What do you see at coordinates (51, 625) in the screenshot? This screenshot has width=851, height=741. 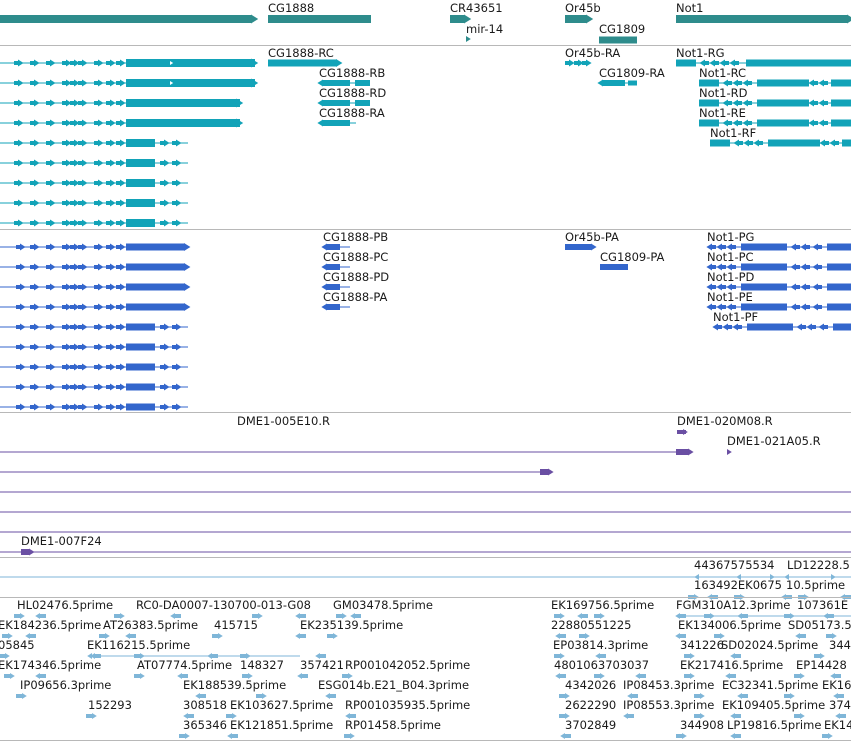 I see `est-label: EK184236.5prime` at bounding box center [51, 625].